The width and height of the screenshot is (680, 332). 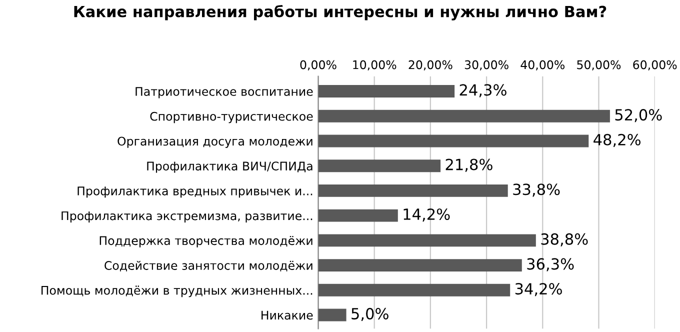 What do you see at coordinates (538, 289) in the screenshot?
I see `data-label: 34,2%` at bounding box center [538, 289].